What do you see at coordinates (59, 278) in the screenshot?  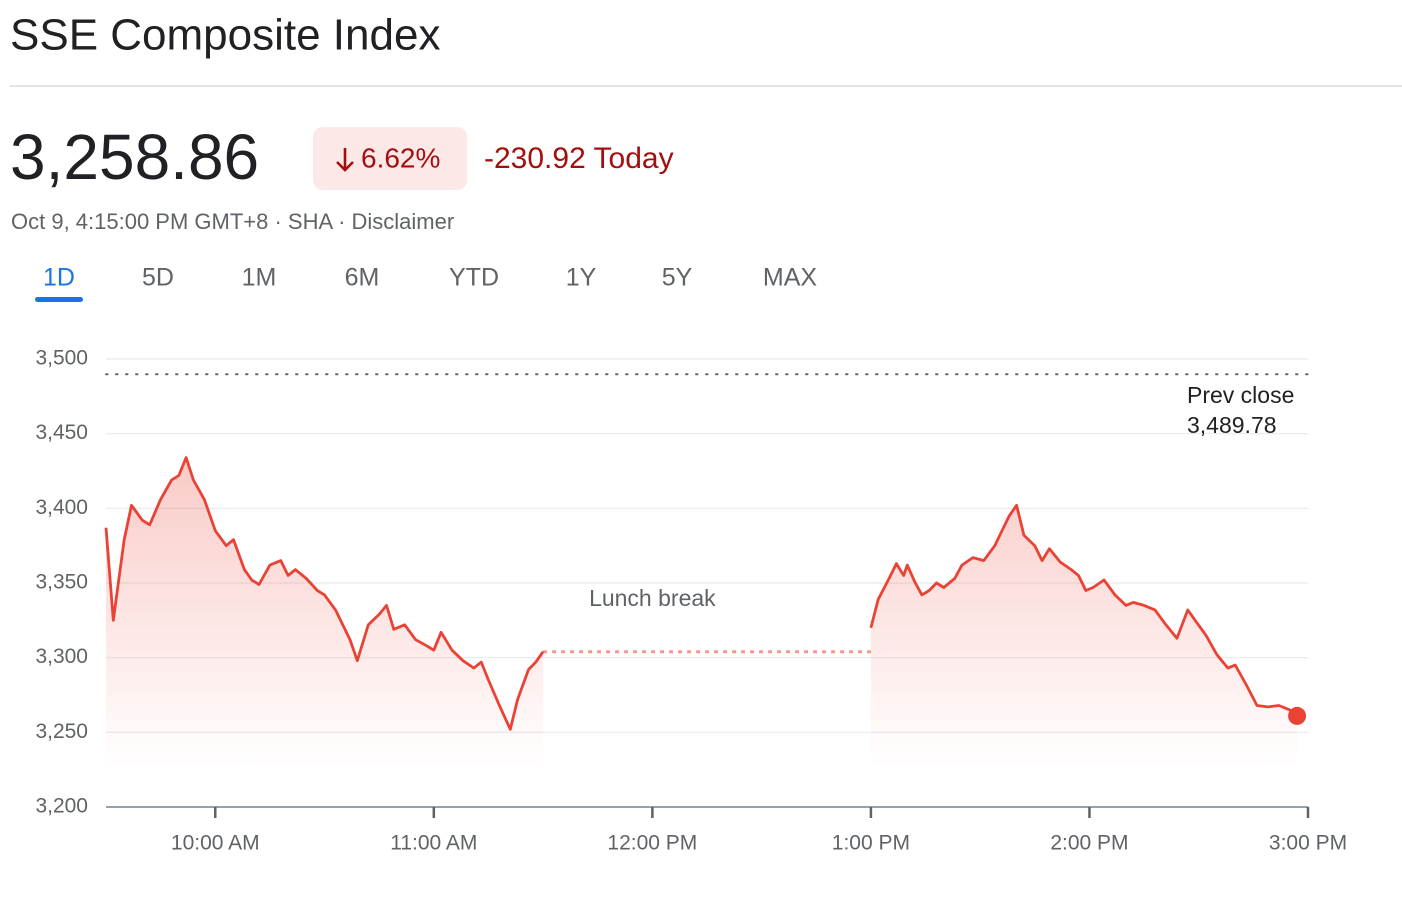 I see `range-tab: 1D` at bounding box center [59, 278].